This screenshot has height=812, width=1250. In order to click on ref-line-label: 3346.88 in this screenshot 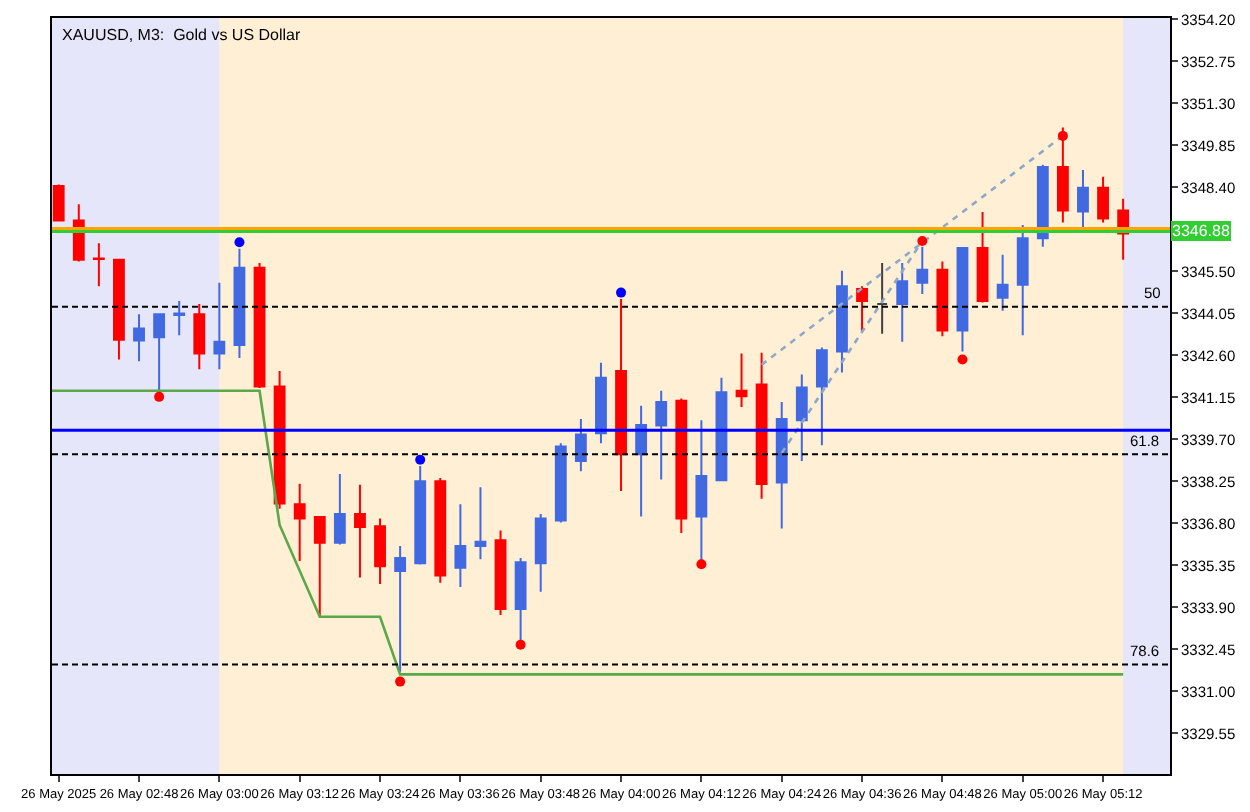, I will do `click(1201, 231)`.